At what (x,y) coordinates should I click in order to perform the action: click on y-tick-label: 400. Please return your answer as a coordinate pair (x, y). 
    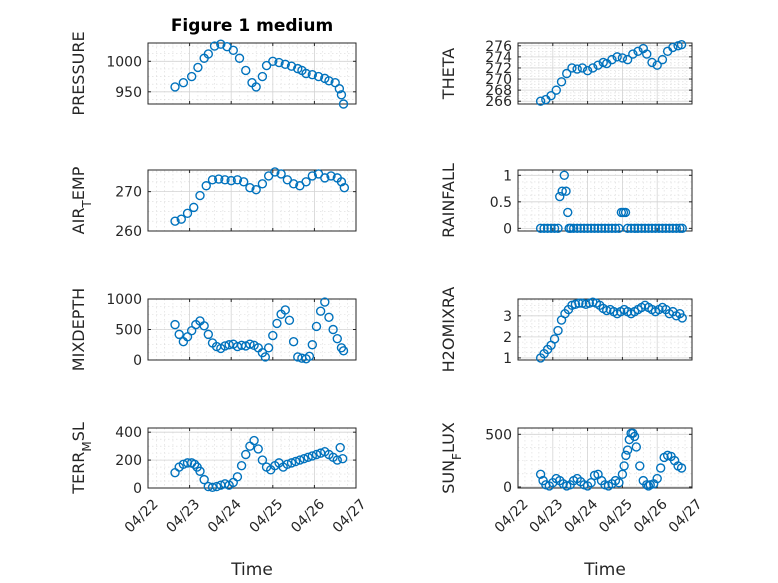
    Looking at the image, I should click on (128, 433).